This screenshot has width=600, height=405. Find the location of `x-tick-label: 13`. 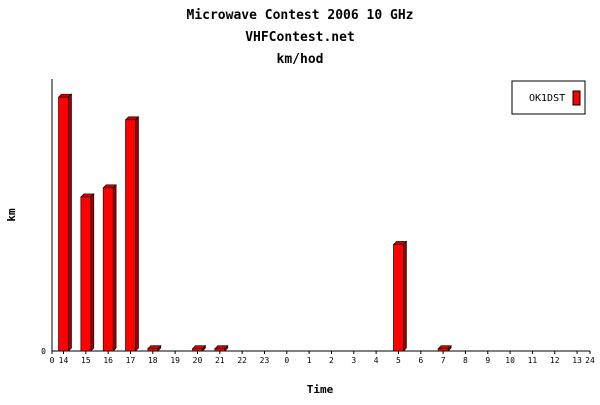

x-tick-label: 13 is located at coordinates (577, 360).